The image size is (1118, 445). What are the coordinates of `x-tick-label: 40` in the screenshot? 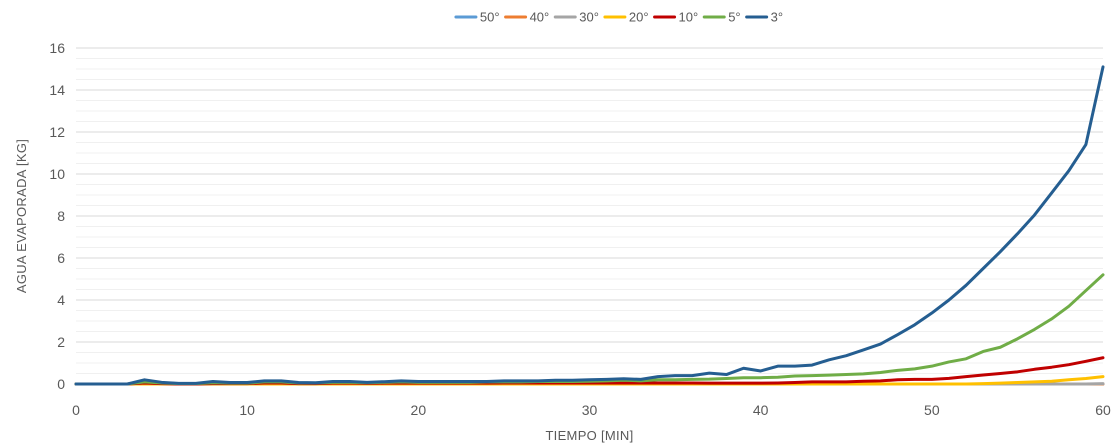 It's located at (761, 410).